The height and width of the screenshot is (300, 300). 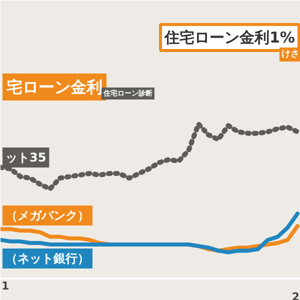 I want to click on text: けさ, so click(x=291, y=55).